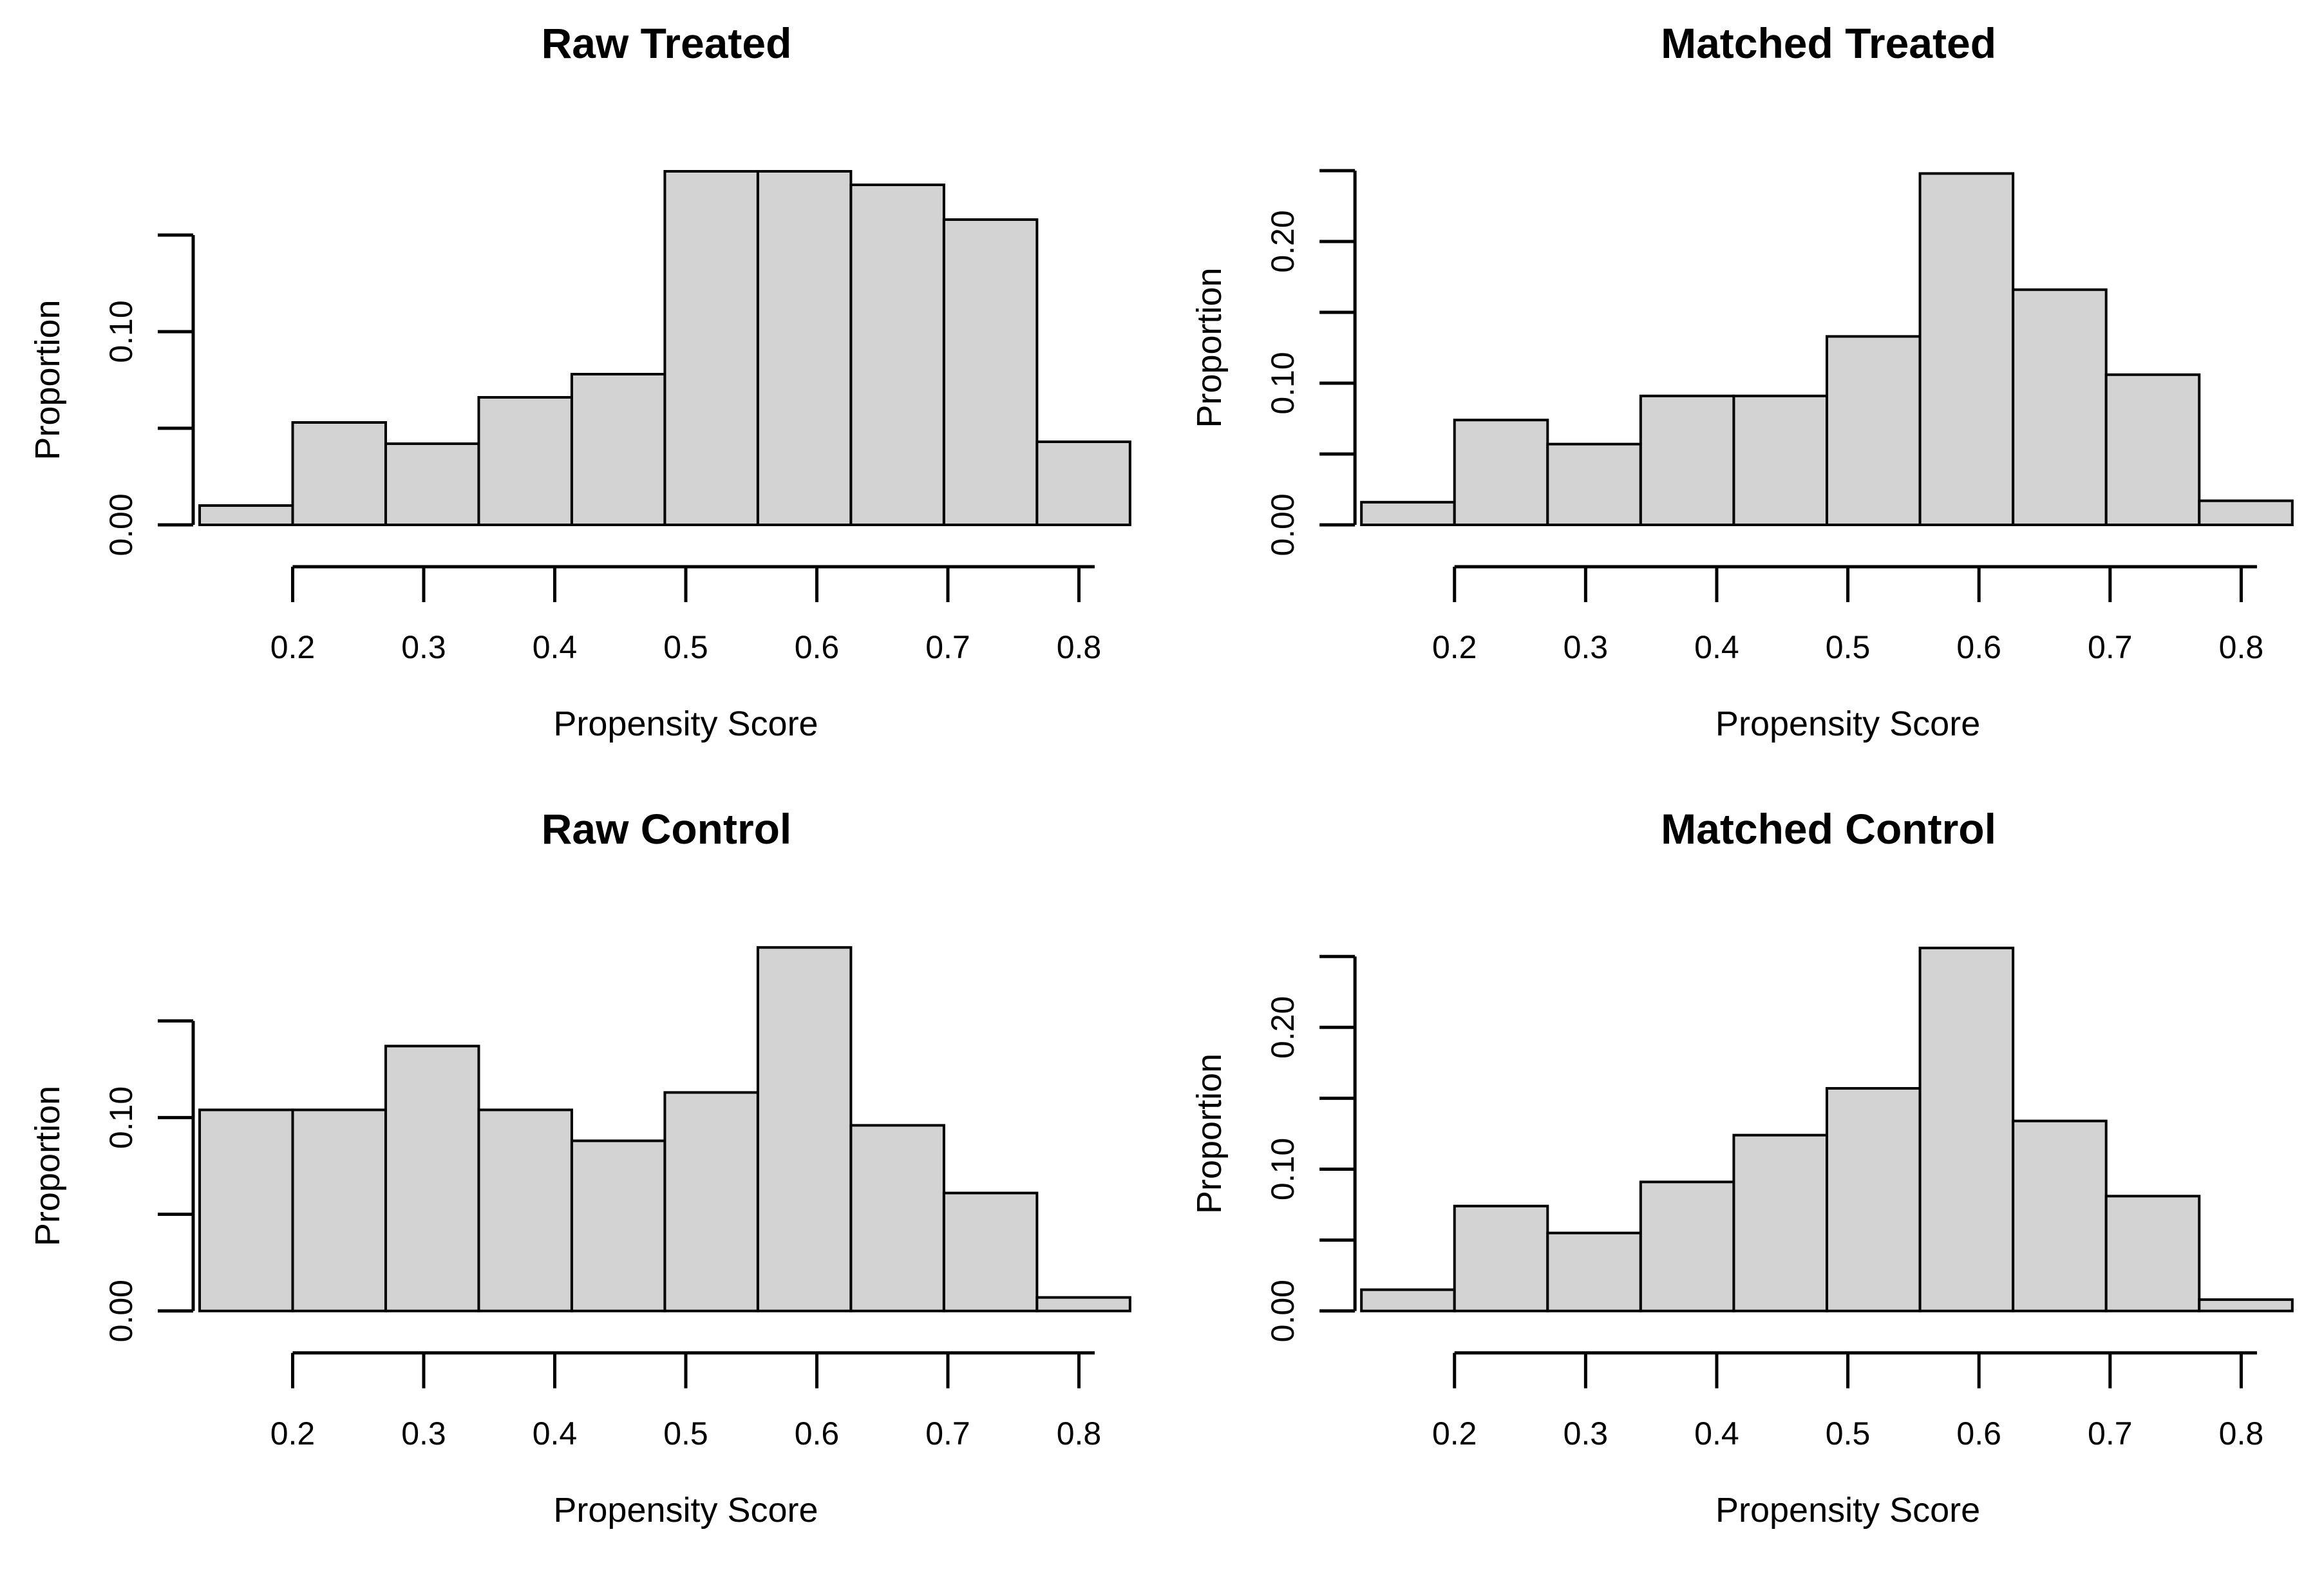  I want to click on panel-title: Raw Treated, so click(667, 43).